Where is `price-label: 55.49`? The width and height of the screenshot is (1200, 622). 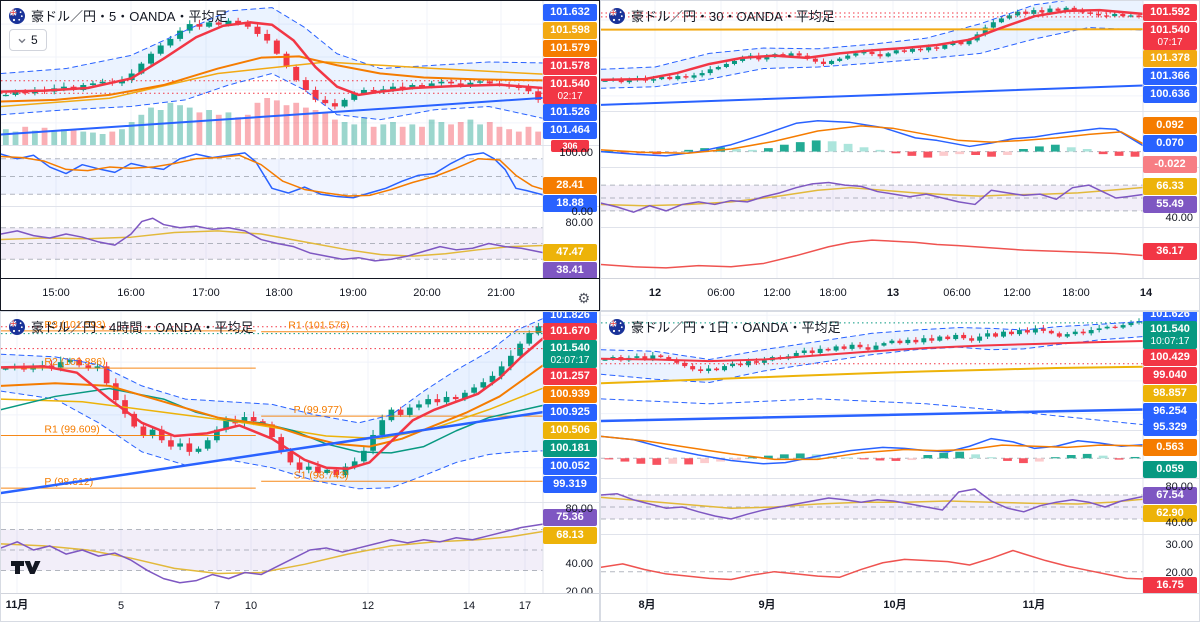 price-label: 55.49 is located at coordinates (1170, 204).